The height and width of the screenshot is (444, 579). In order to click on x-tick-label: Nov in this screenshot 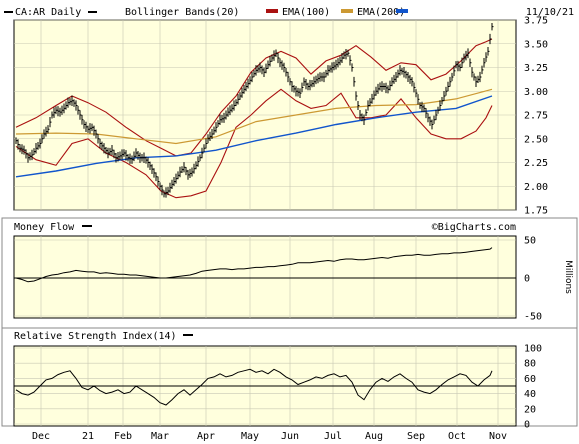, I will do `click(498, 436)`.